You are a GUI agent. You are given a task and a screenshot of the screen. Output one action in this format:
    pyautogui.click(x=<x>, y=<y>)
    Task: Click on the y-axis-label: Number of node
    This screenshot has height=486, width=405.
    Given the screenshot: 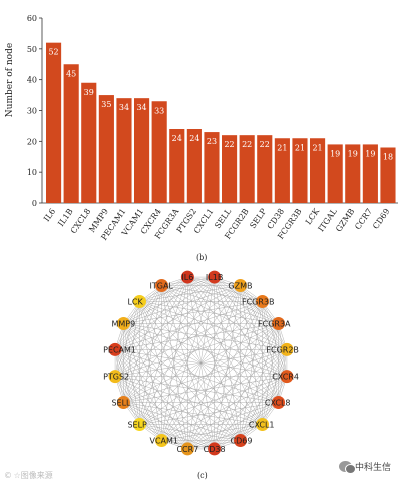 What is the action you would take?
    pyautogui.click(x=10, y=80)
    